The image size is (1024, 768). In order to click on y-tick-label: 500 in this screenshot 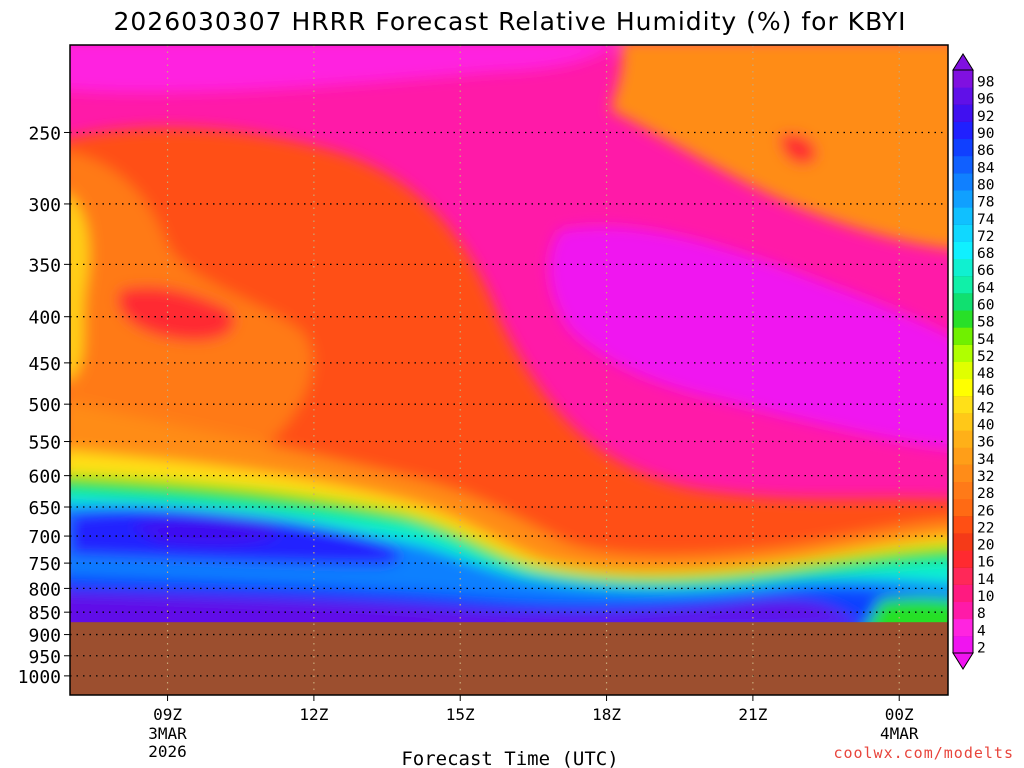, I will do `click(44, 405)`.